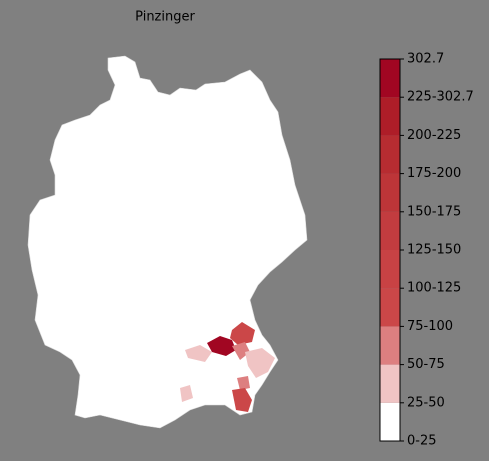 The height and width of the screenshot is (461, 489). I want to click on colorbar-label: 0-25, so click(422, 441).